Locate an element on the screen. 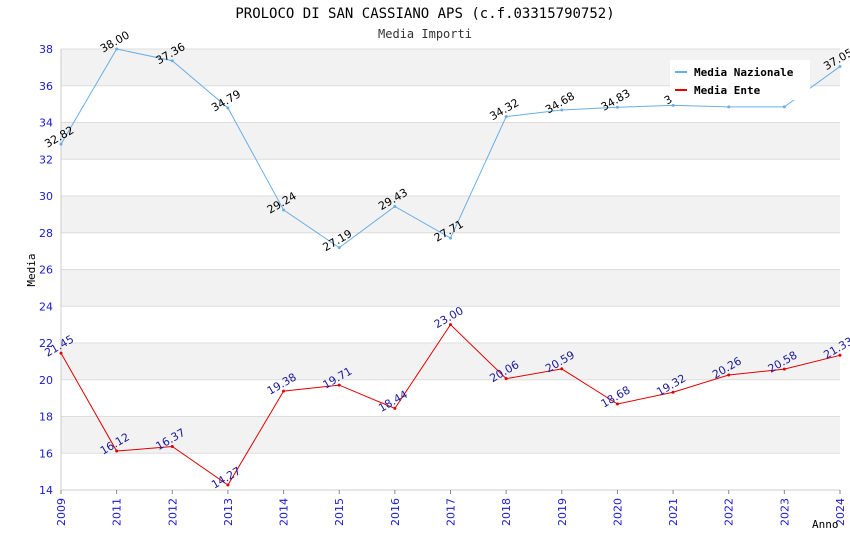  y-axis-label: Media is located at coordinates (31, 269).